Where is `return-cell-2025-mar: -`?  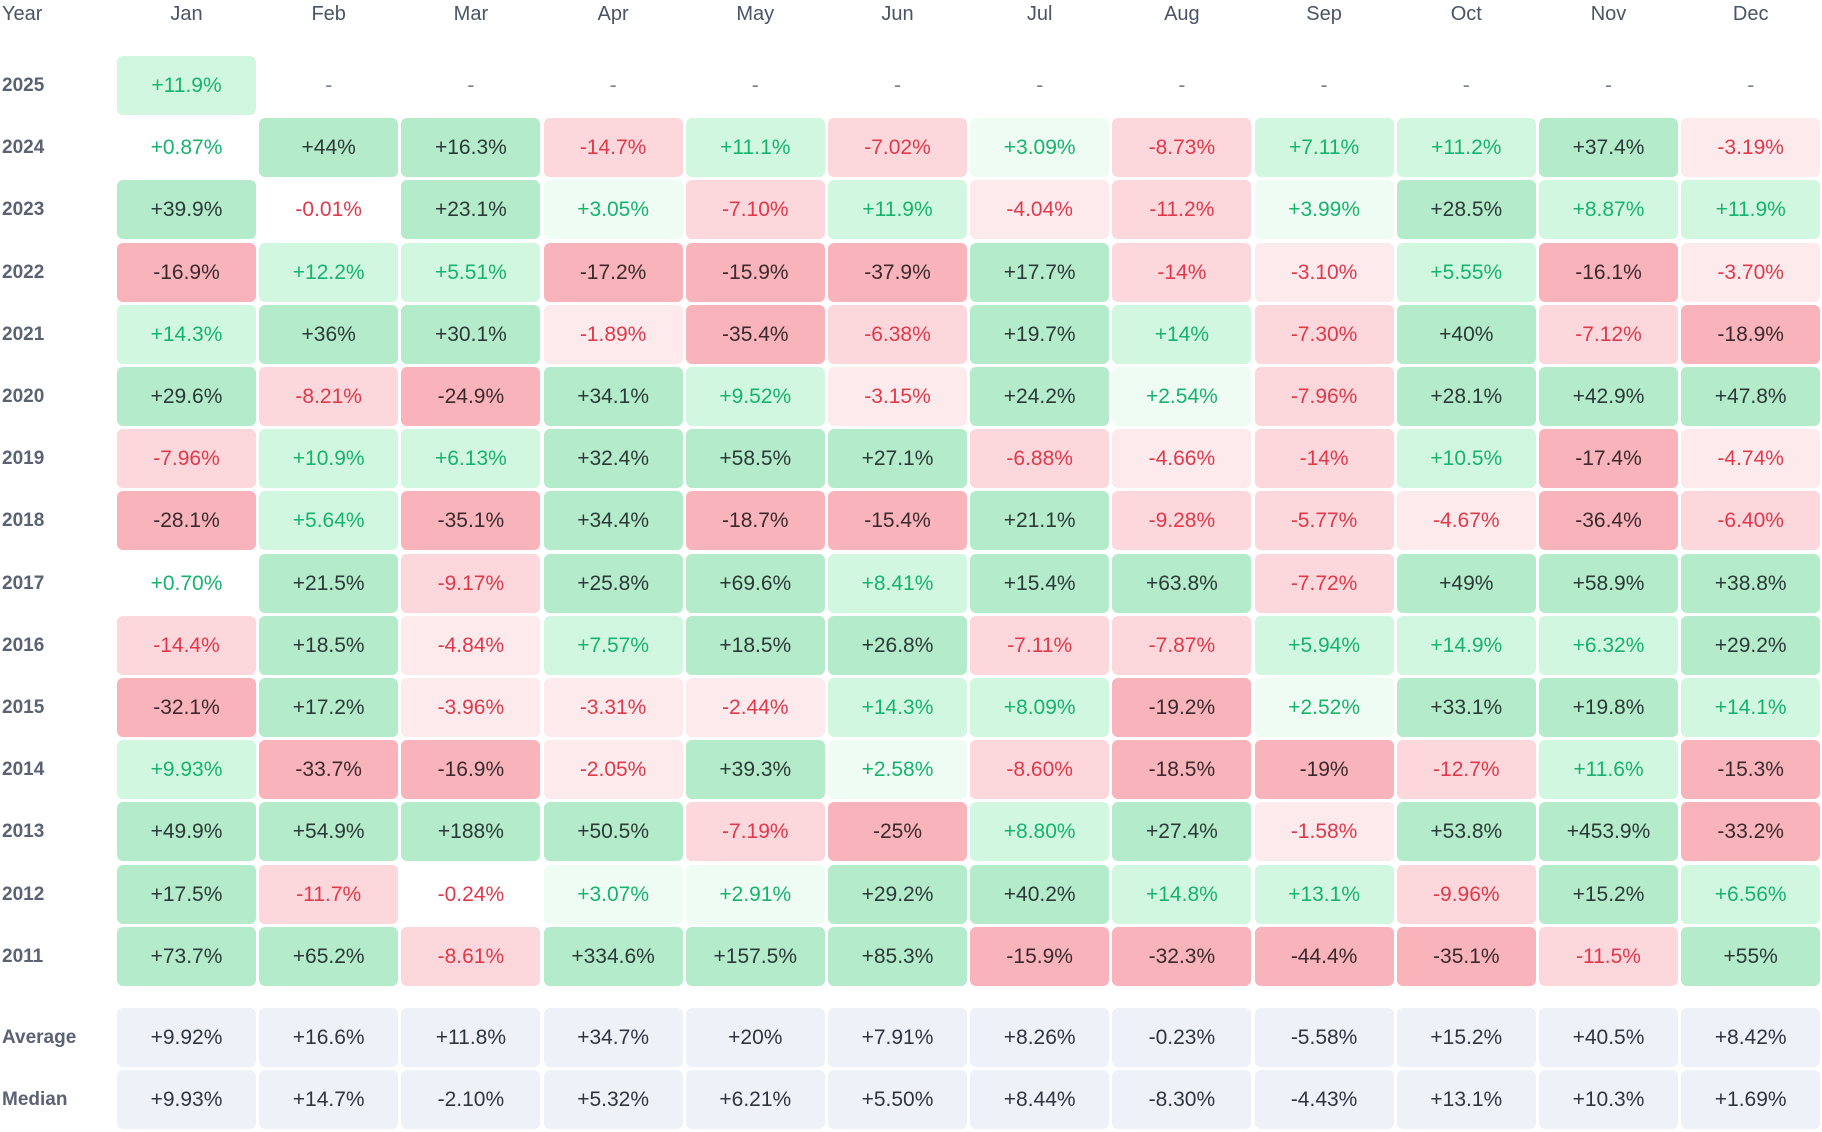 return-cell-2025-mar: - is located at coordinates (471, 85).